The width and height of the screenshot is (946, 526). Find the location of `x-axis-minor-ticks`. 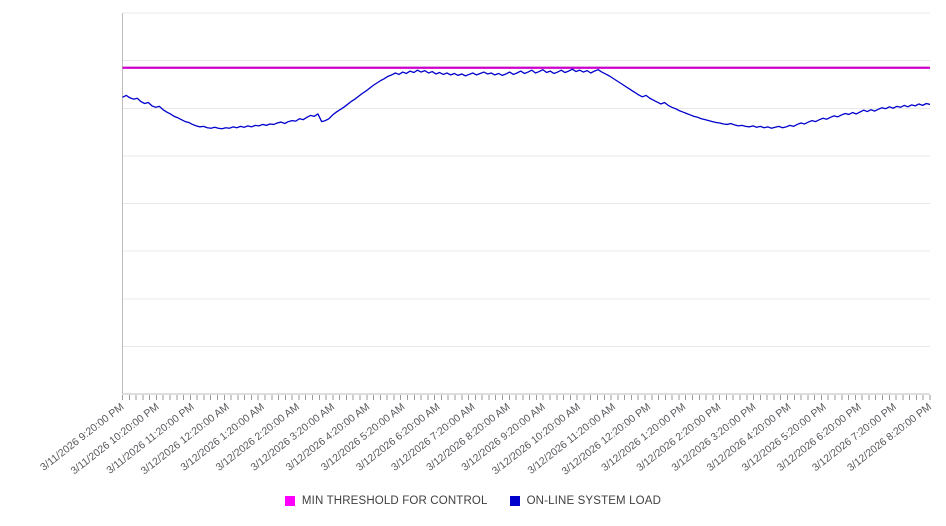

x-axis-minor-ticks is located at coordinates (526, 397).